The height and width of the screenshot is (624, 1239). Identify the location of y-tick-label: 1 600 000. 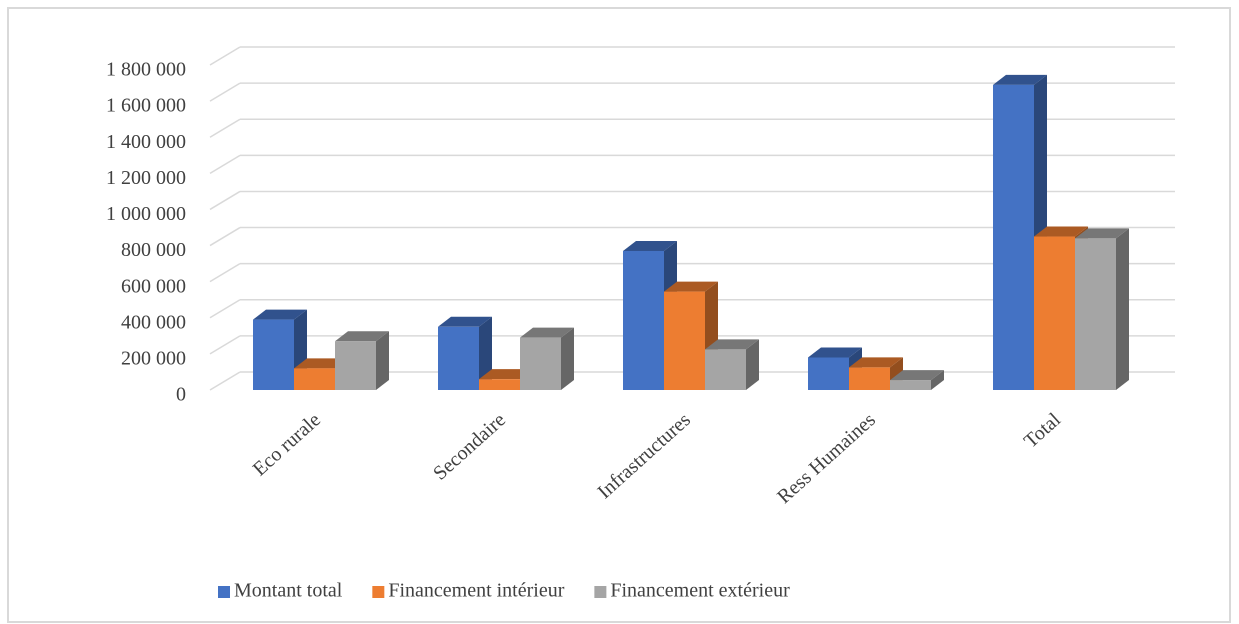
(146, 106).